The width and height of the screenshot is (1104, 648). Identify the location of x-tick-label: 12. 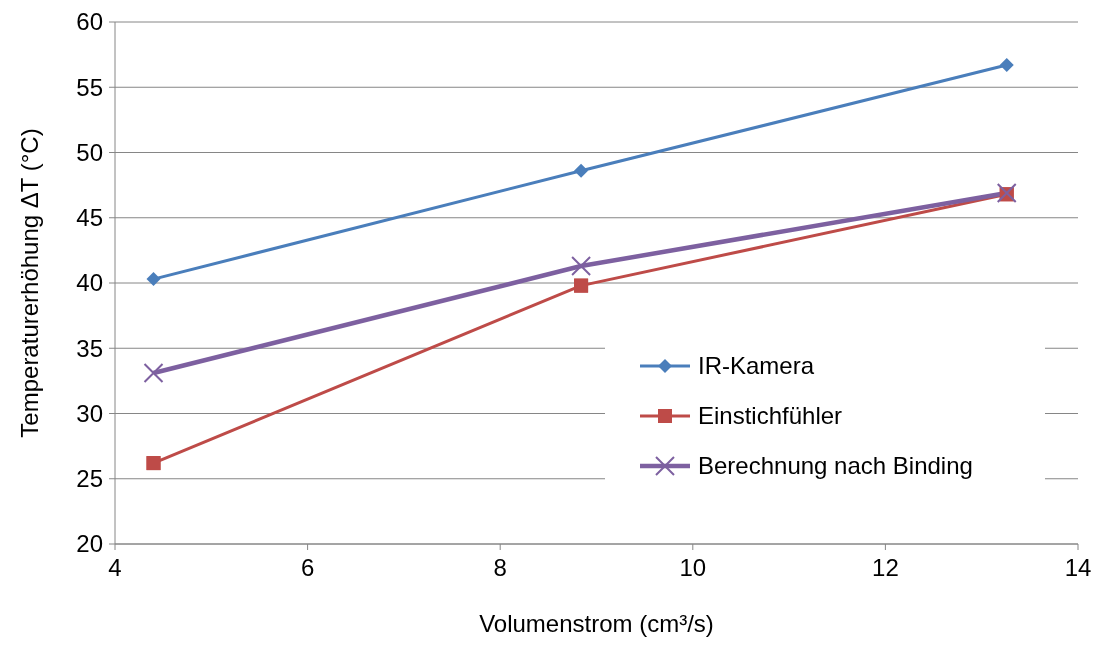
(885, 567).